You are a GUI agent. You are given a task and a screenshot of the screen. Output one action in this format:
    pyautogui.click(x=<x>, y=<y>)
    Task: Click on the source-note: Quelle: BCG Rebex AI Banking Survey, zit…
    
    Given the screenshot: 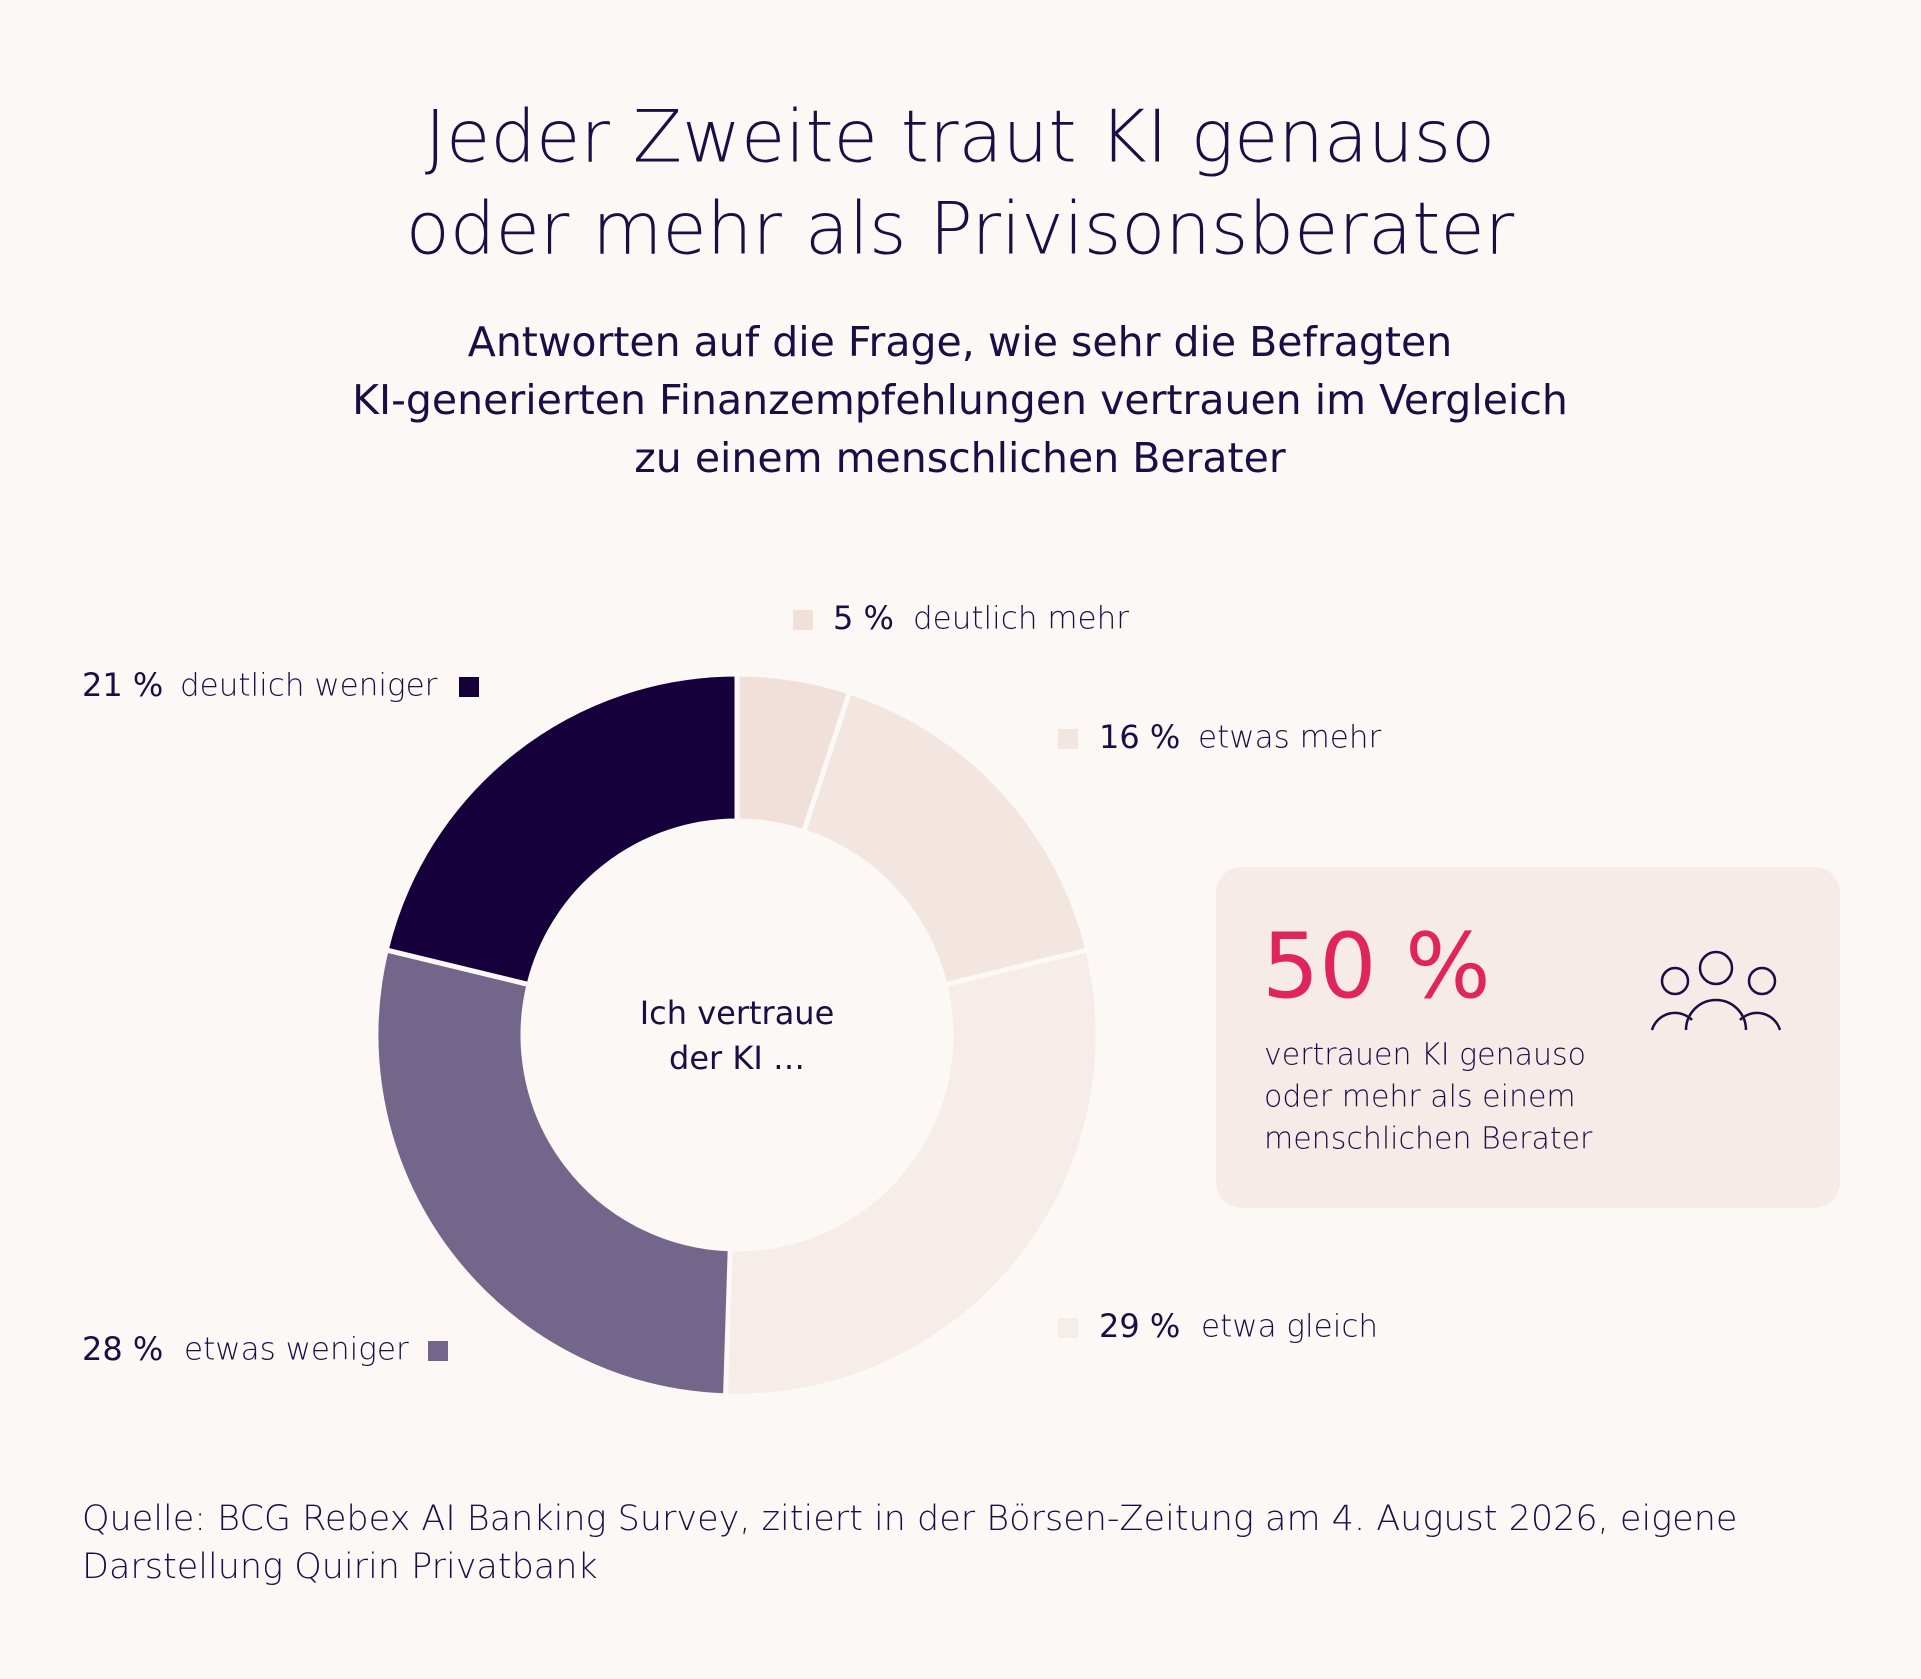 What is the action you would take?
    pyautogui.click(x=909, y=1519)
    